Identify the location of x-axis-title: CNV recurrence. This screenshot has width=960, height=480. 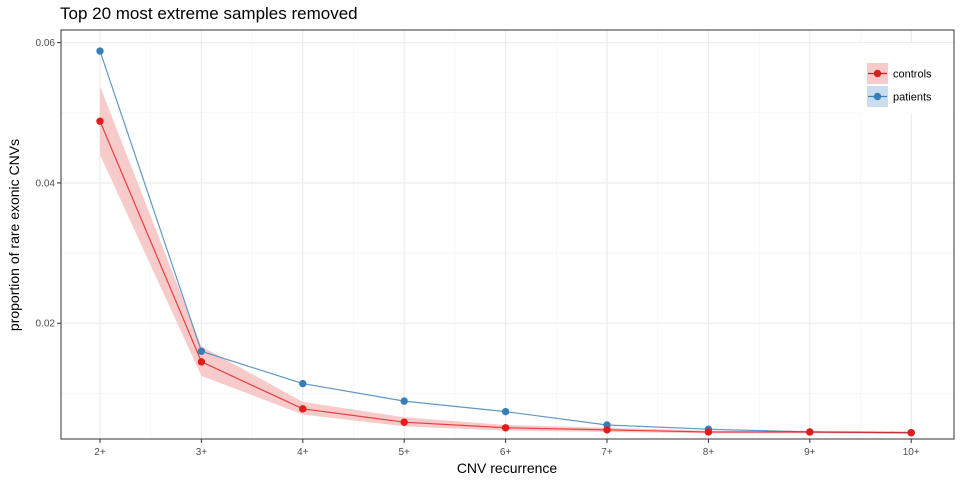
(507, 468).